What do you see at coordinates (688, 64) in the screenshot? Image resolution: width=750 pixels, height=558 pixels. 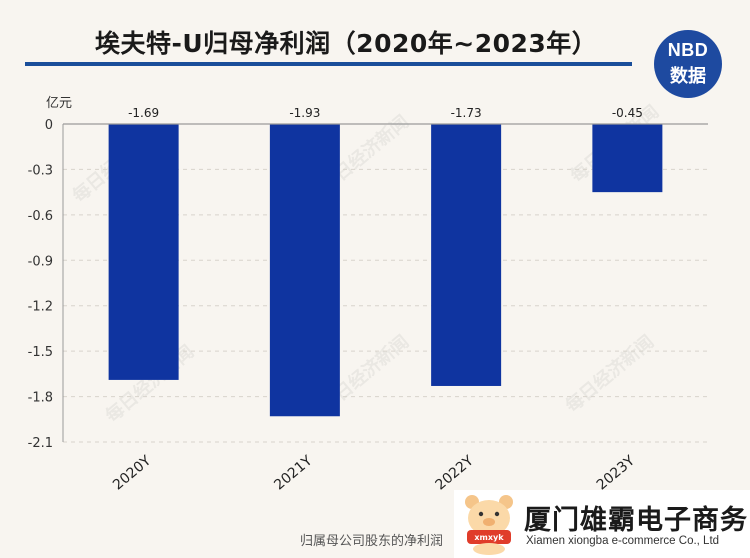 I see `nbd-logo: NBD 数据` at bounding box center [688, 64].